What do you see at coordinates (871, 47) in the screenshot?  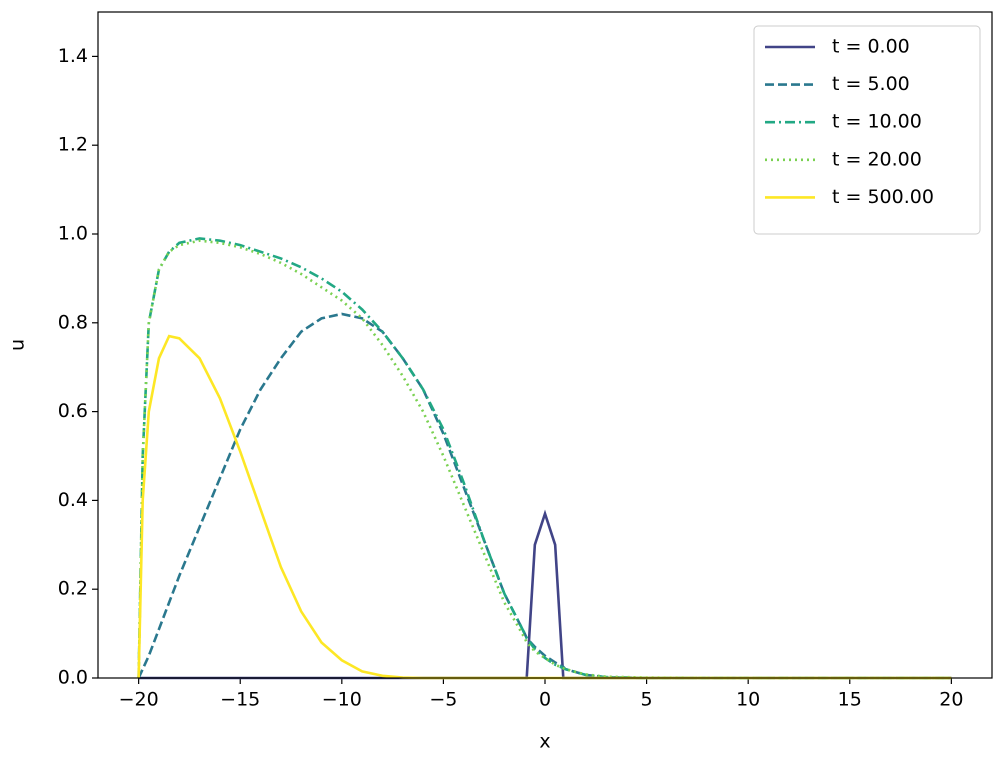 I see `legend-label: t = 0.00` at bounding box center [871, 47].